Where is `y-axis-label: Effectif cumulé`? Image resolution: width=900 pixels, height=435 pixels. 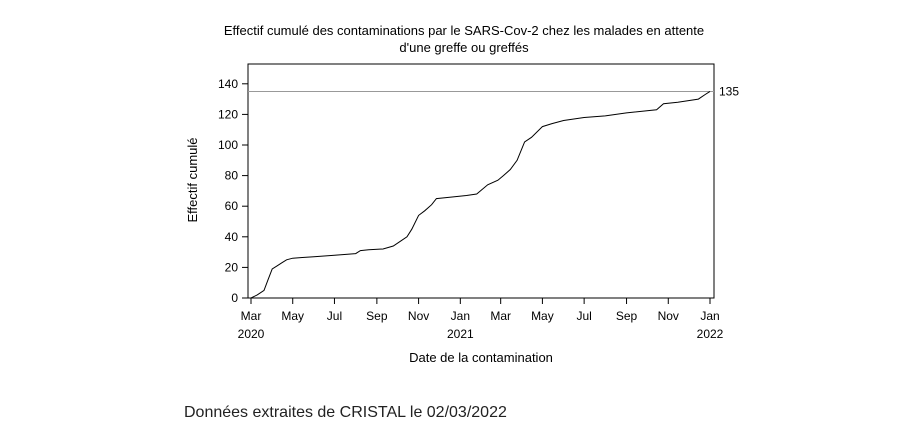 y-axis-label: Effectif cumulé is located at coordinates (192, 179).